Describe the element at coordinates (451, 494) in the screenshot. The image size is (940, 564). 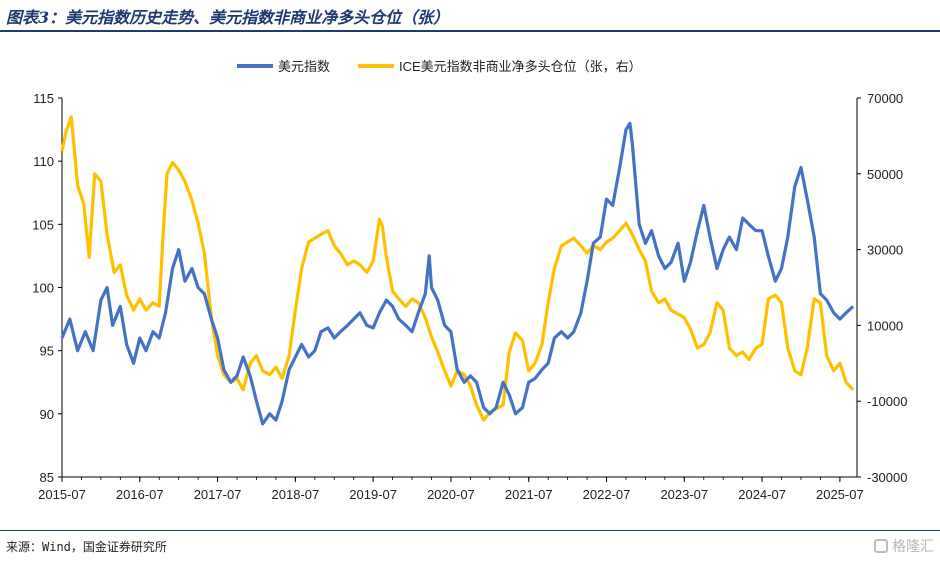
I see `x-tick-label: 2020-07` at that location.